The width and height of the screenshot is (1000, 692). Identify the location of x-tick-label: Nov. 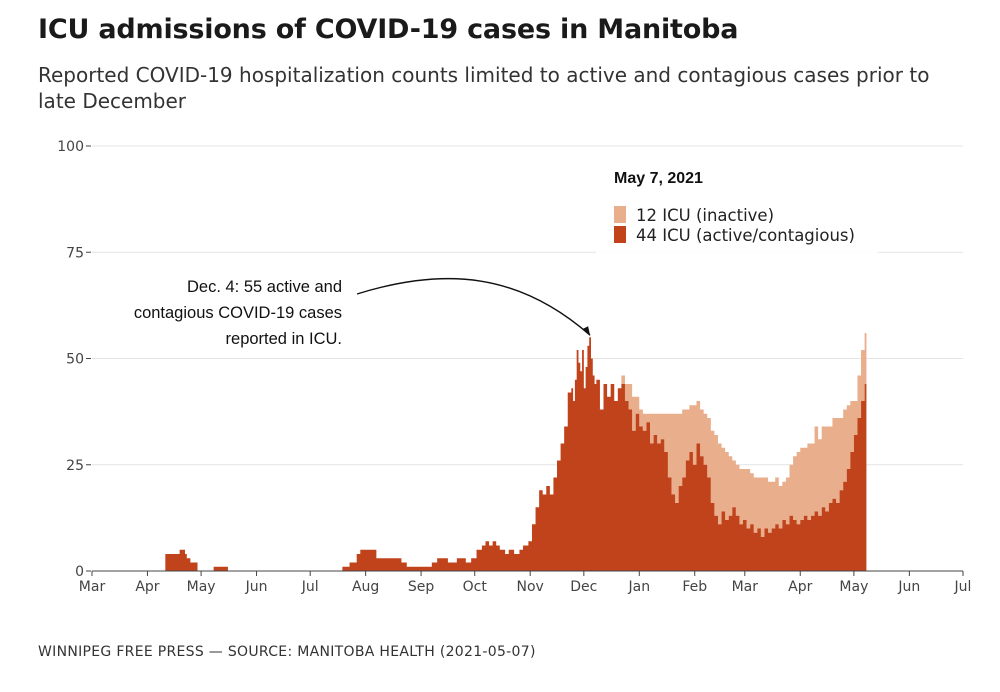
(530, 587).